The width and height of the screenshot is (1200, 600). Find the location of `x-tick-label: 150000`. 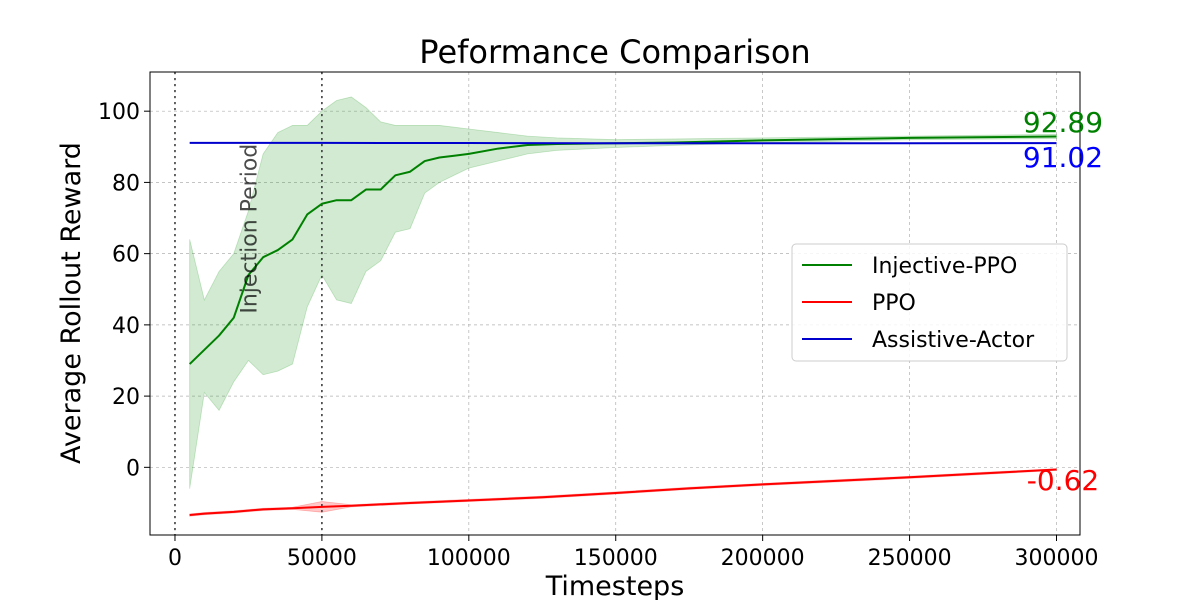

x-tick-label: 150000 is located at coordinates (616, 558).